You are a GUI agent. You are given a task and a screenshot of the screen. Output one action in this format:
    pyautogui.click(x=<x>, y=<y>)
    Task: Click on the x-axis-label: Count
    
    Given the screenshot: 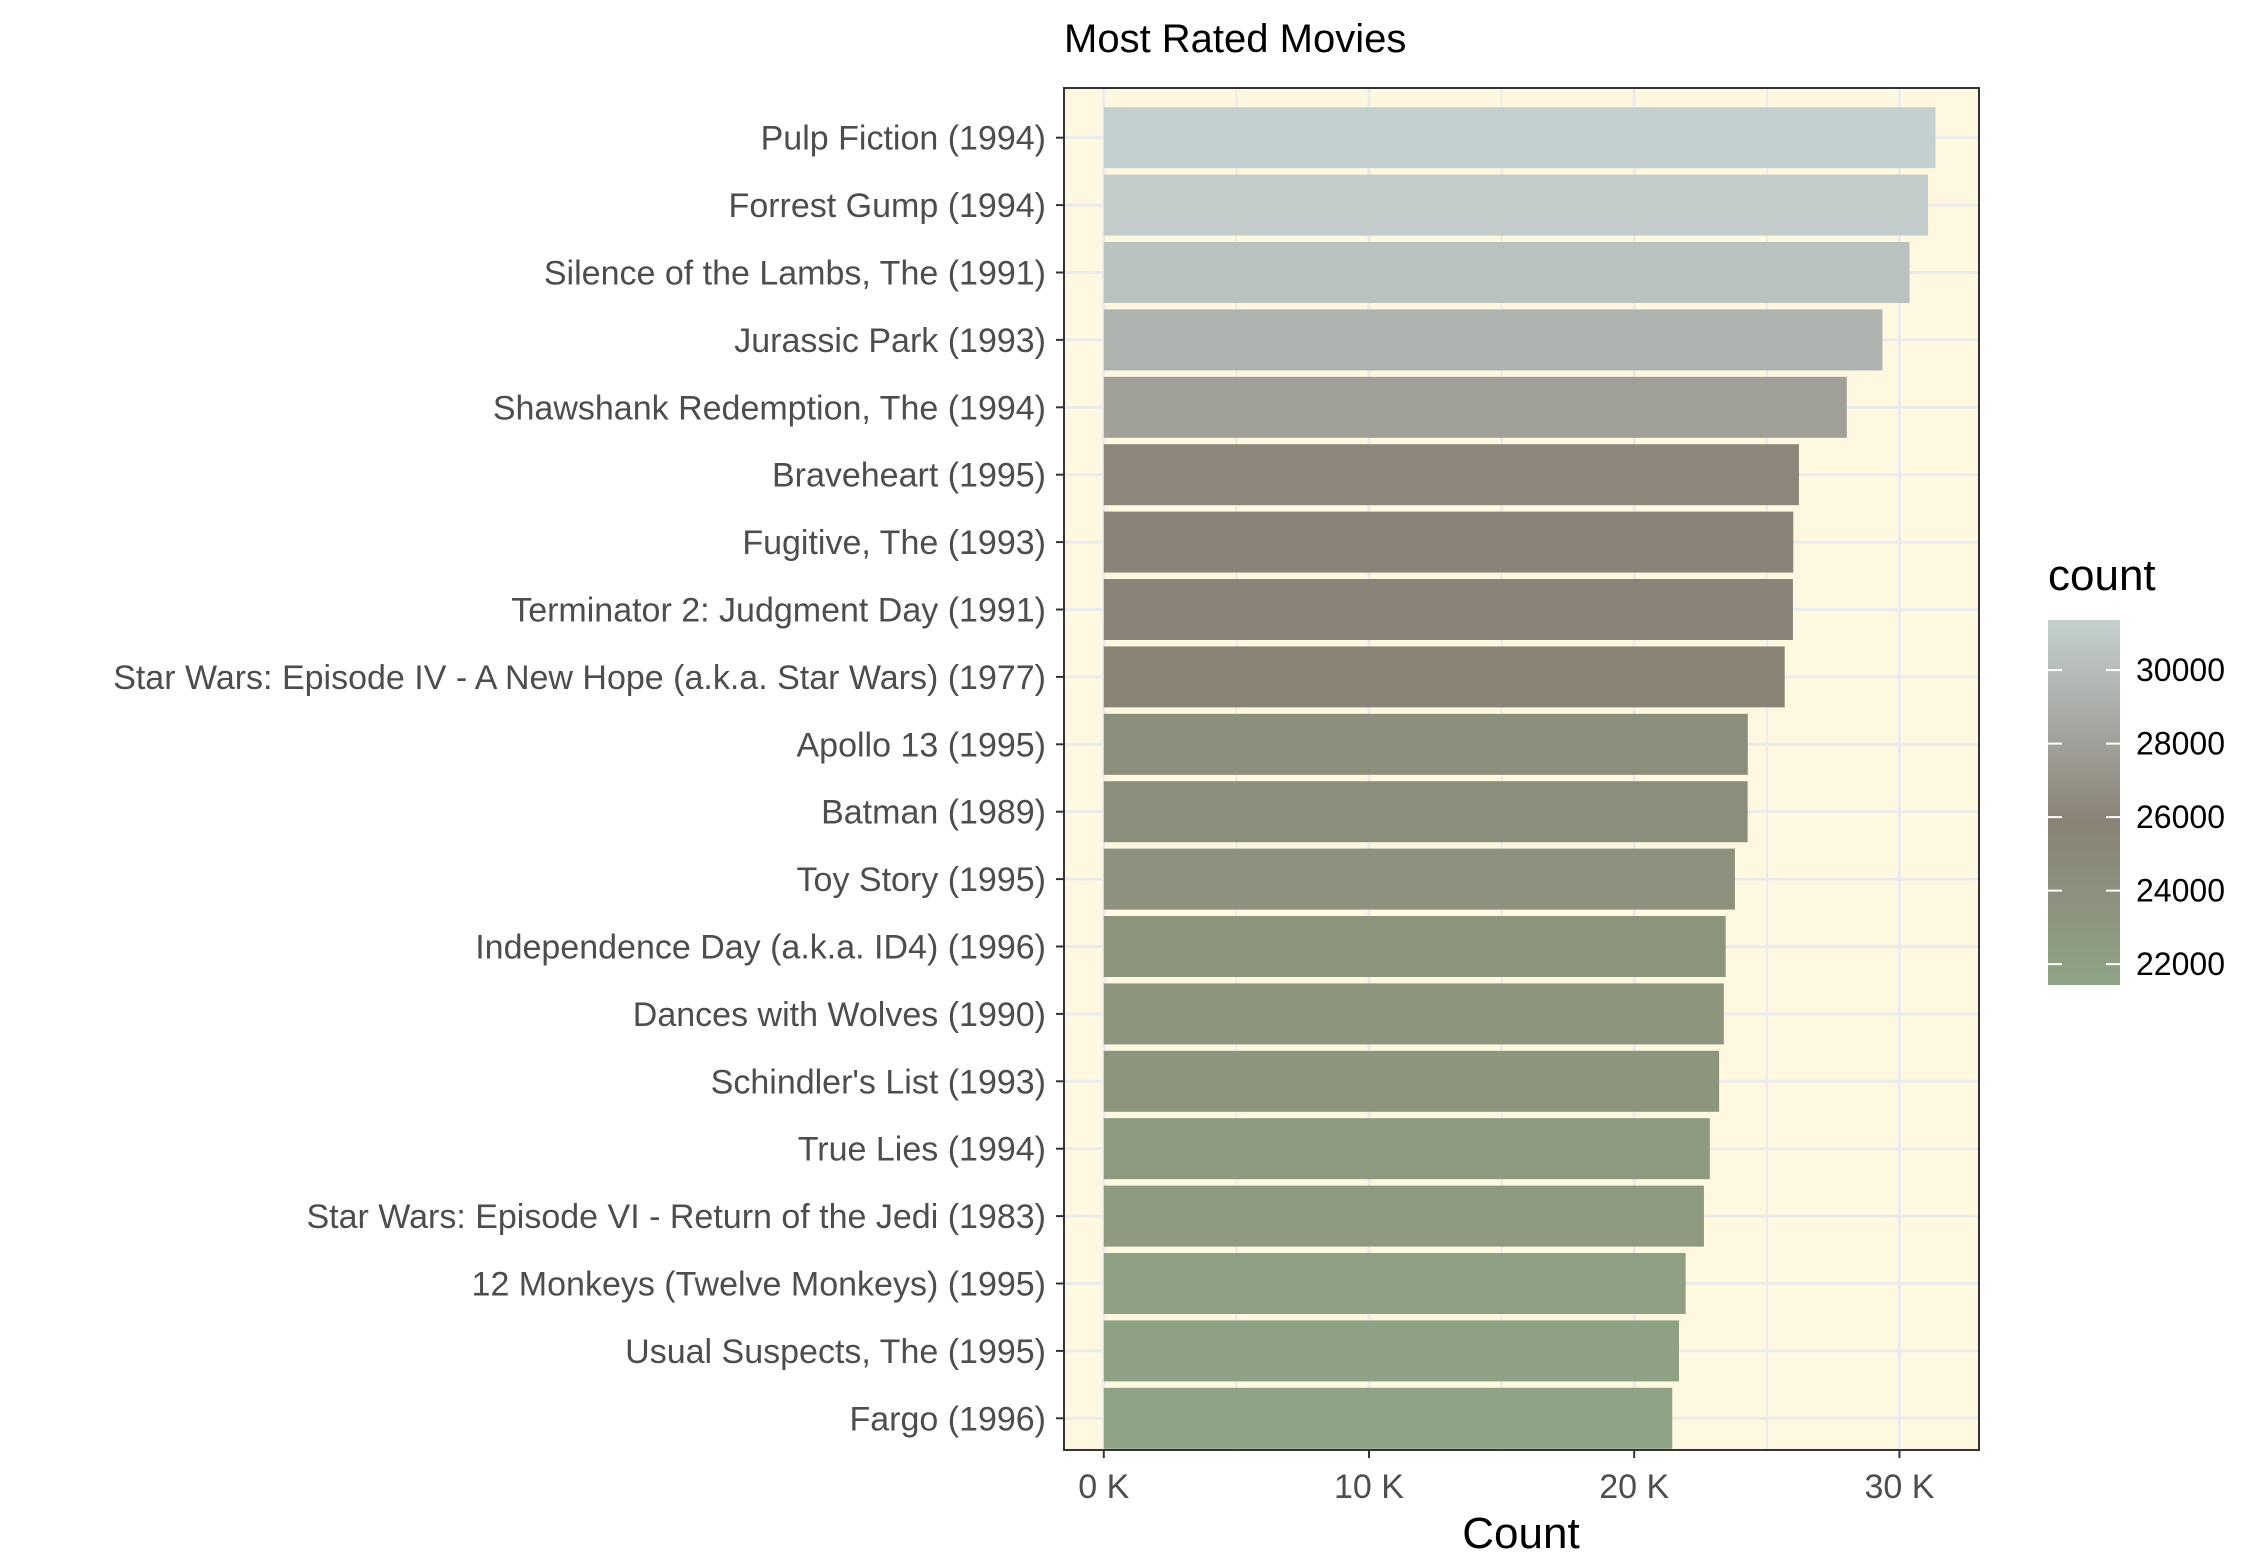 What is the action you would take?
    pyautogui.click(x=1520, y=1533)
    